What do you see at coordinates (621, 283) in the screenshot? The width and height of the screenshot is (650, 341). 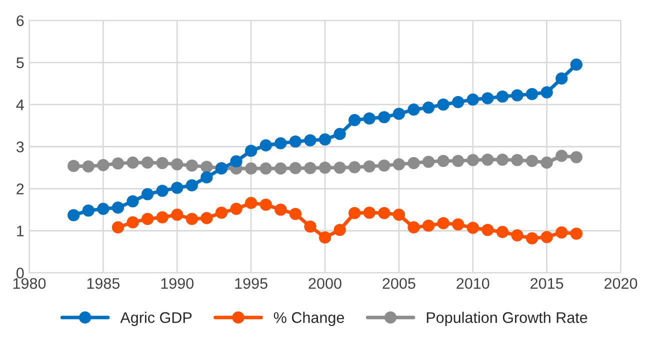 I see `x-tick-label: 2020` at bounding box center [621, 283].